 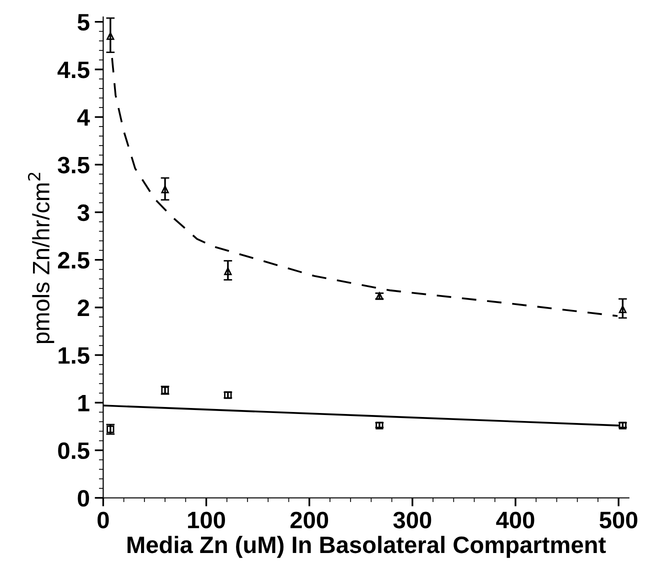 What do you see at coordinates (367, 547) in the screenshot?
I see `x-axis-title: Media Zn (uM) In Basolateral Compartment` at bounding box center [367, 547].